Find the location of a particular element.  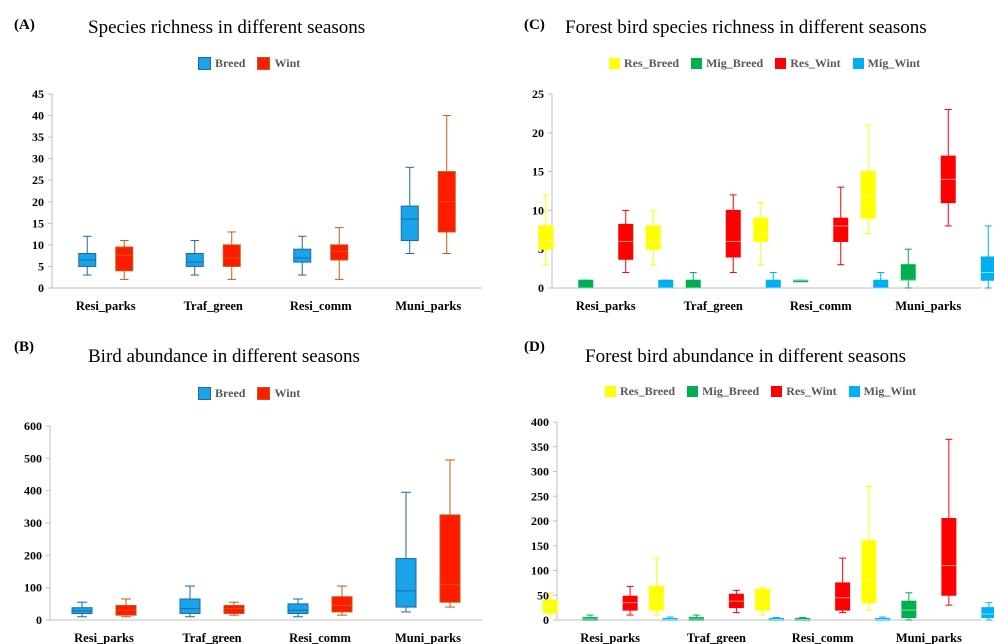

panel-letter: (D) is located at coordinates (534, 347).